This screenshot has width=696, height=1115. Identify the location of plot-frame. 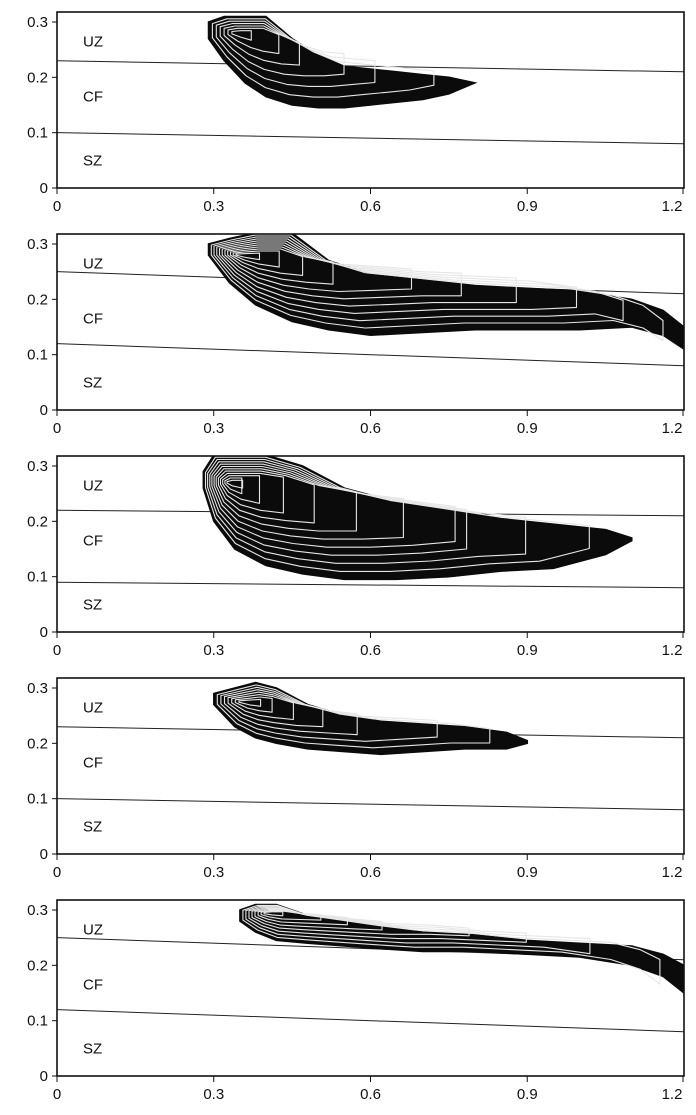
(370, 766).